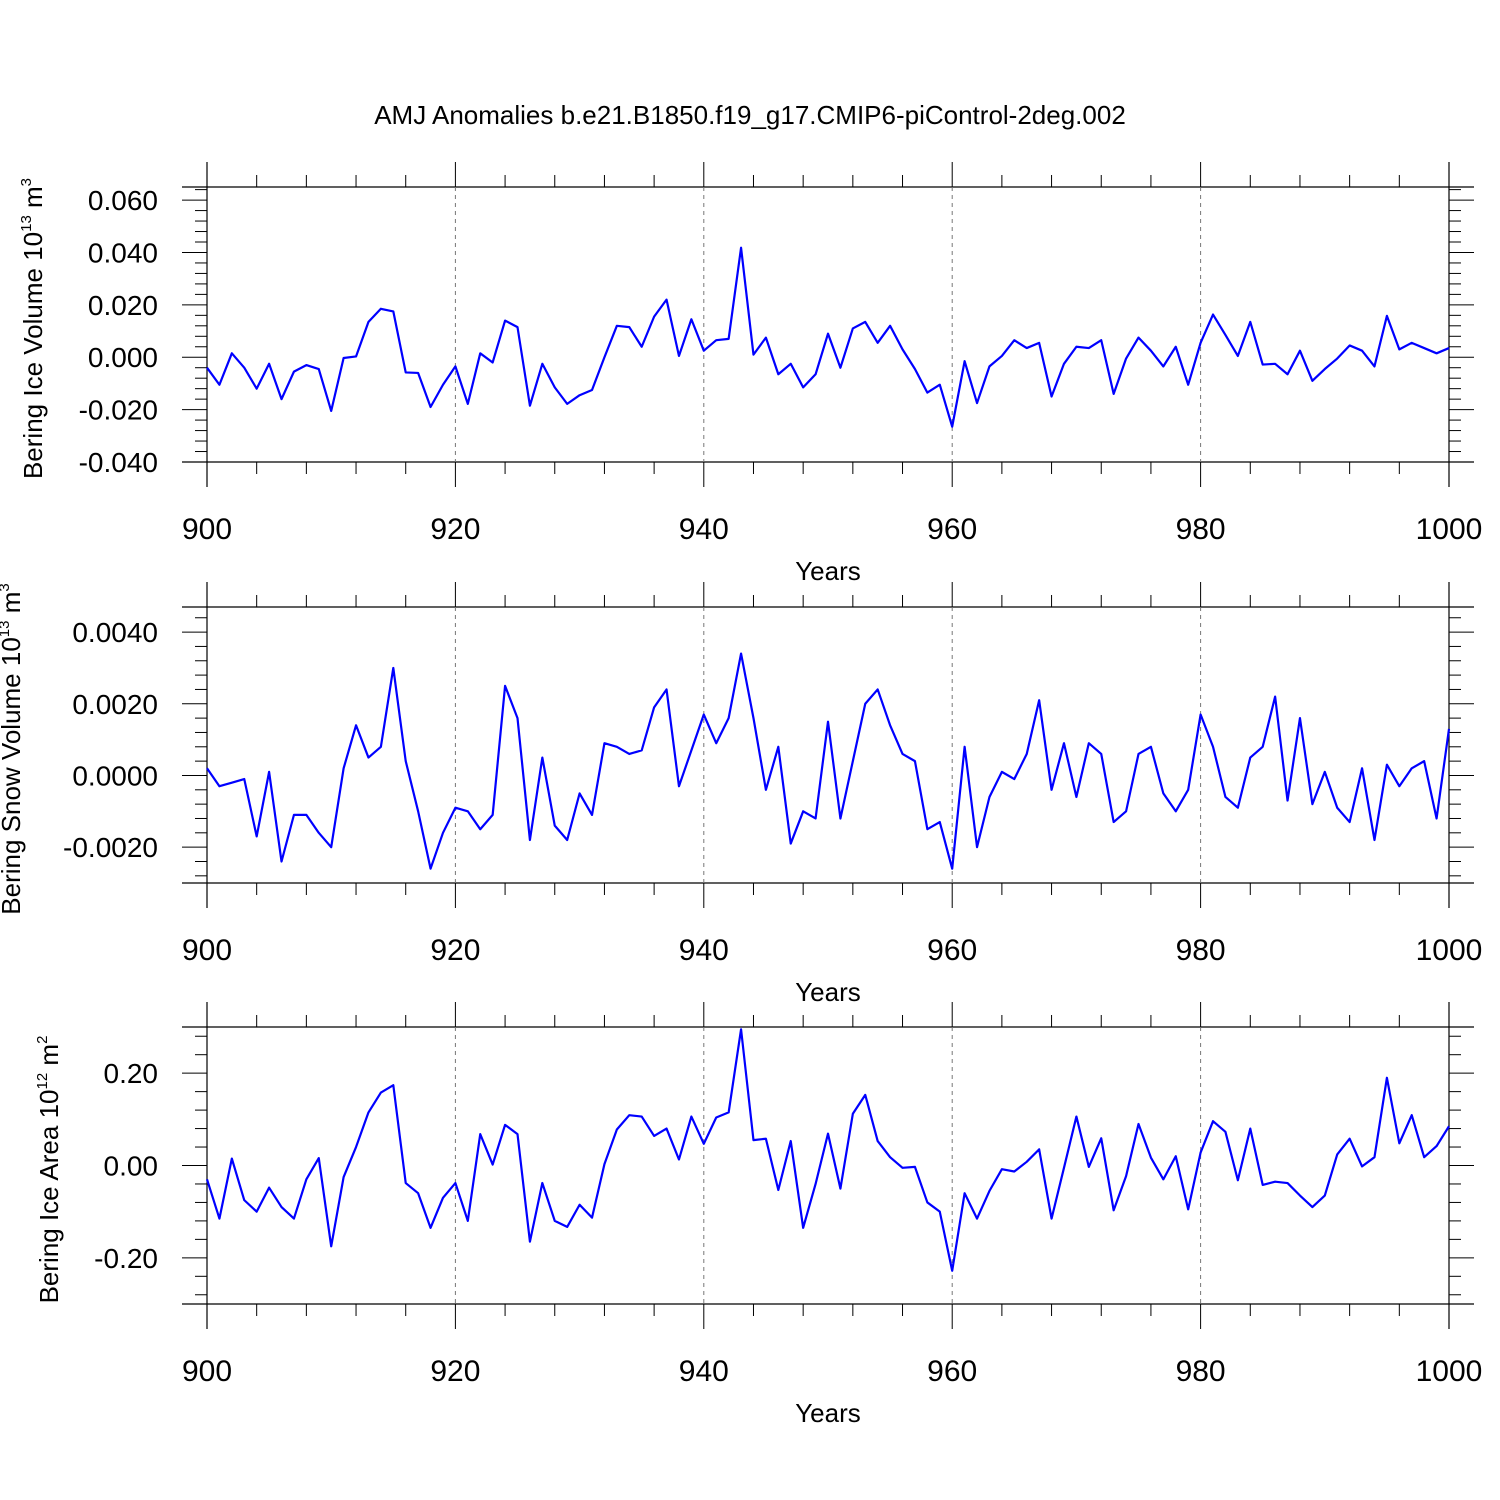  I want to click on x-tick-label: 920, so click(455, 529).